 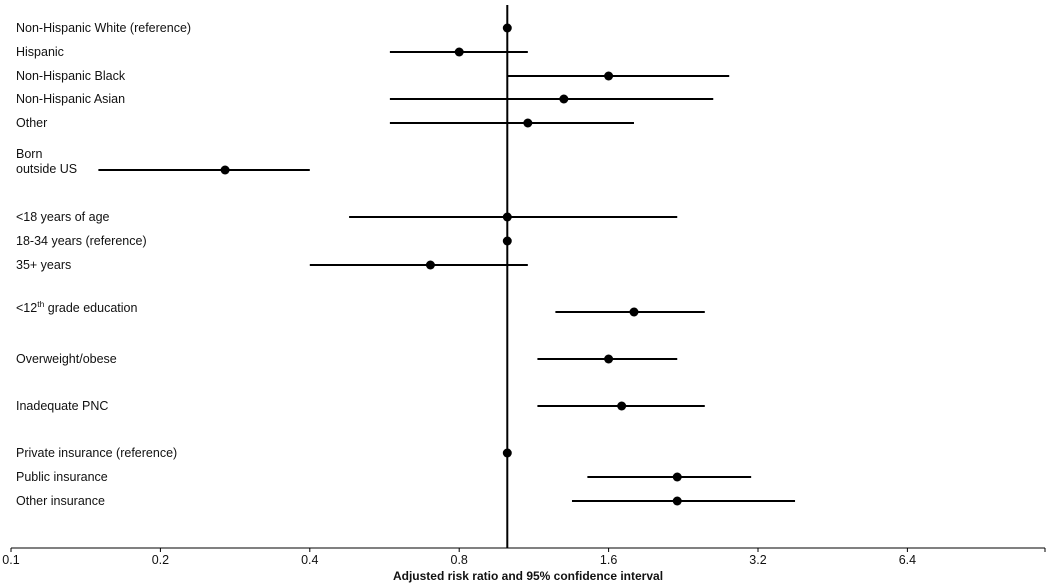 What do you see at coordinates (524, 557) in the screenshot?
I see `x-axis-ticks: 0.1 0.2 0.4 0.8 1.6 3.2 6.4` at bounding box center [524, 557].